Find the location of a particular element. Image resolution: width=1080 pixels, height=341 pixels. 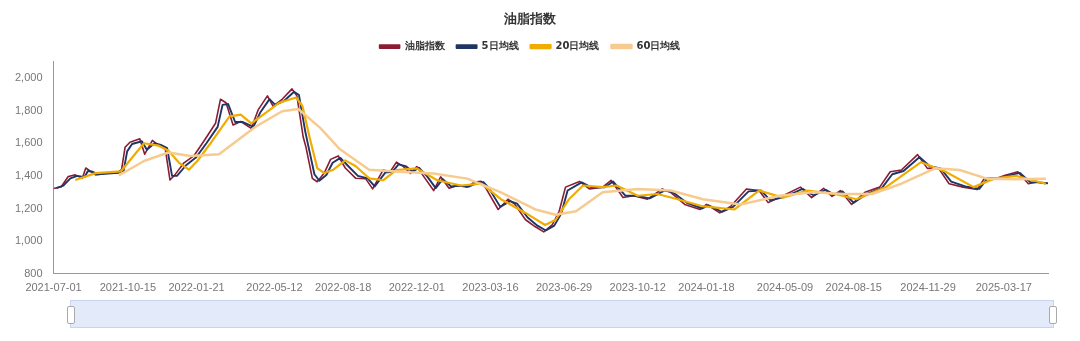

legend-label: 5日均线 is located at coordinates (500, 46).